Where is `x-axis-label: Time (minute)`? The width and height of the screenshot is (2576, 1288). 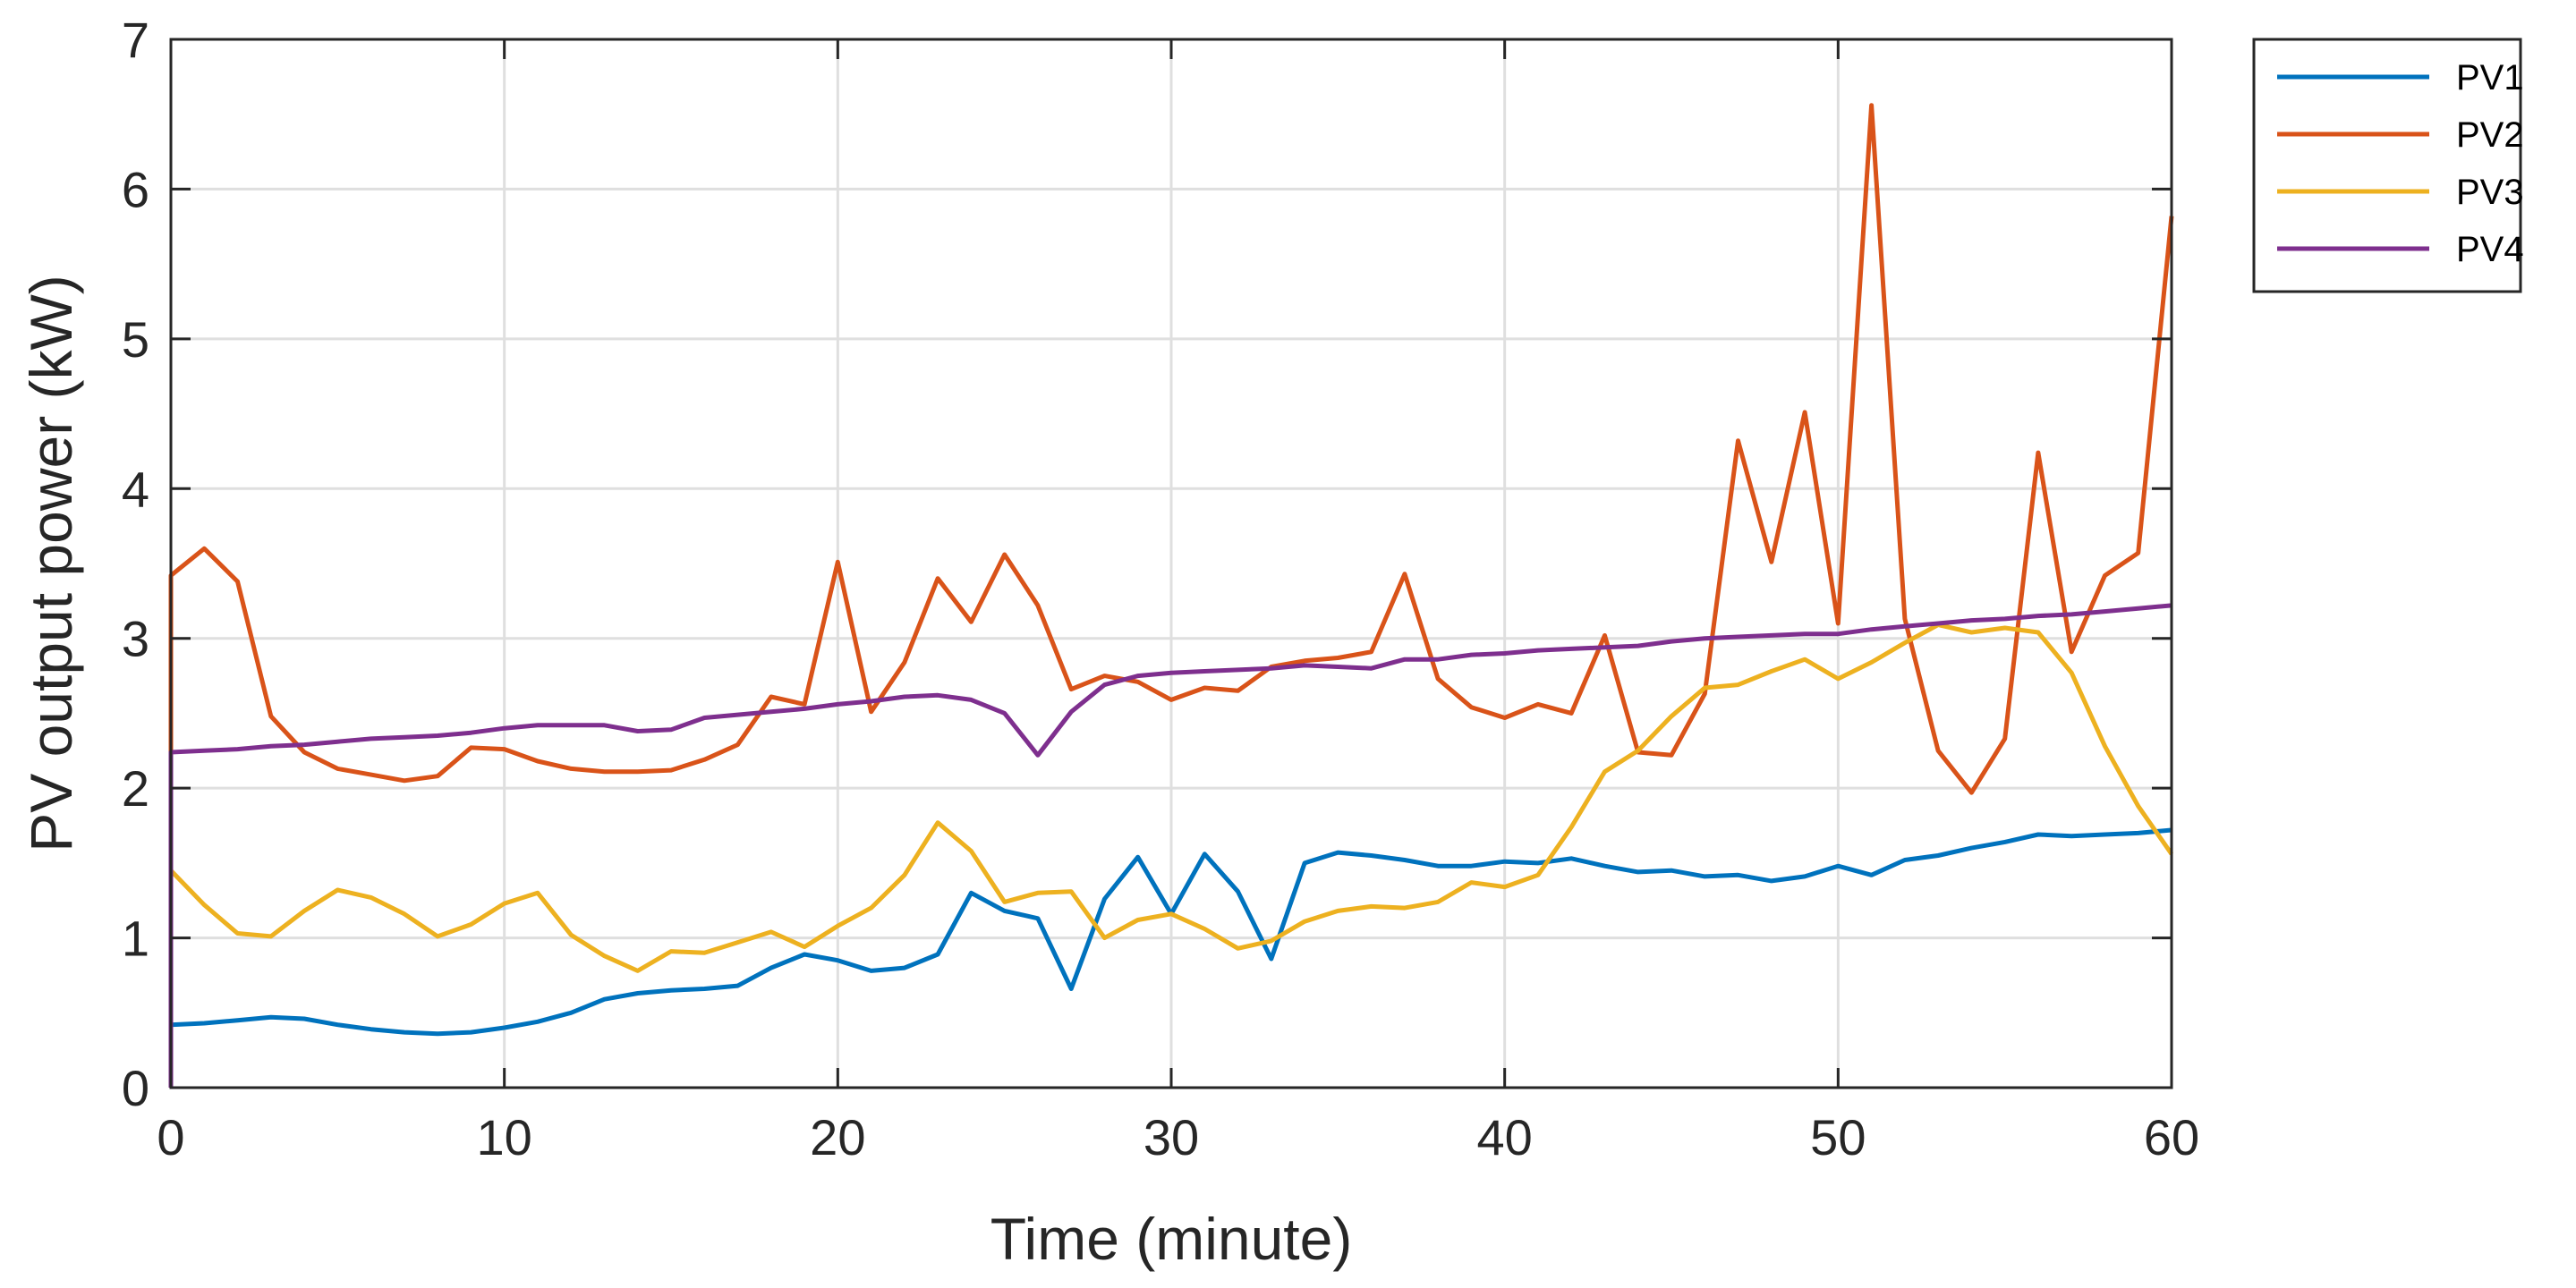 x-axis-label: Time (minute) is located at coordinates (1171, 1239).